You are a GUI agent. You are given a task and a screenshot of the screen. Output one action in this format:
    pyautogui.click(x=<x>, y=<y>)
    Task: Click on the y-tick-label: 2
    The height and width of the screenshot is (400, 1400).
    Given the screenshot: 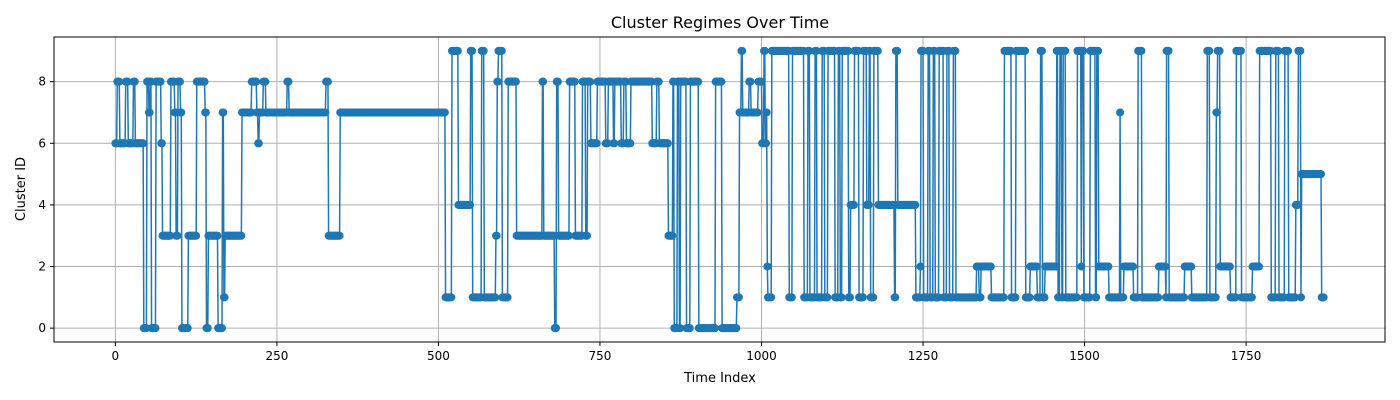 What is the action you would take?
    pyautogui.click(x=42, y=267)
    